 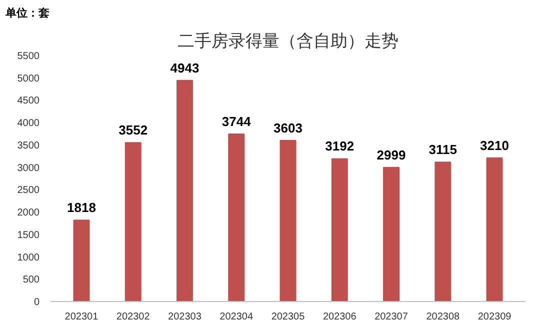 What do you see at coordinates (81, 317) in the screenshot?
I see `x-tick-label: 202301` at bounding box center [81, 317].